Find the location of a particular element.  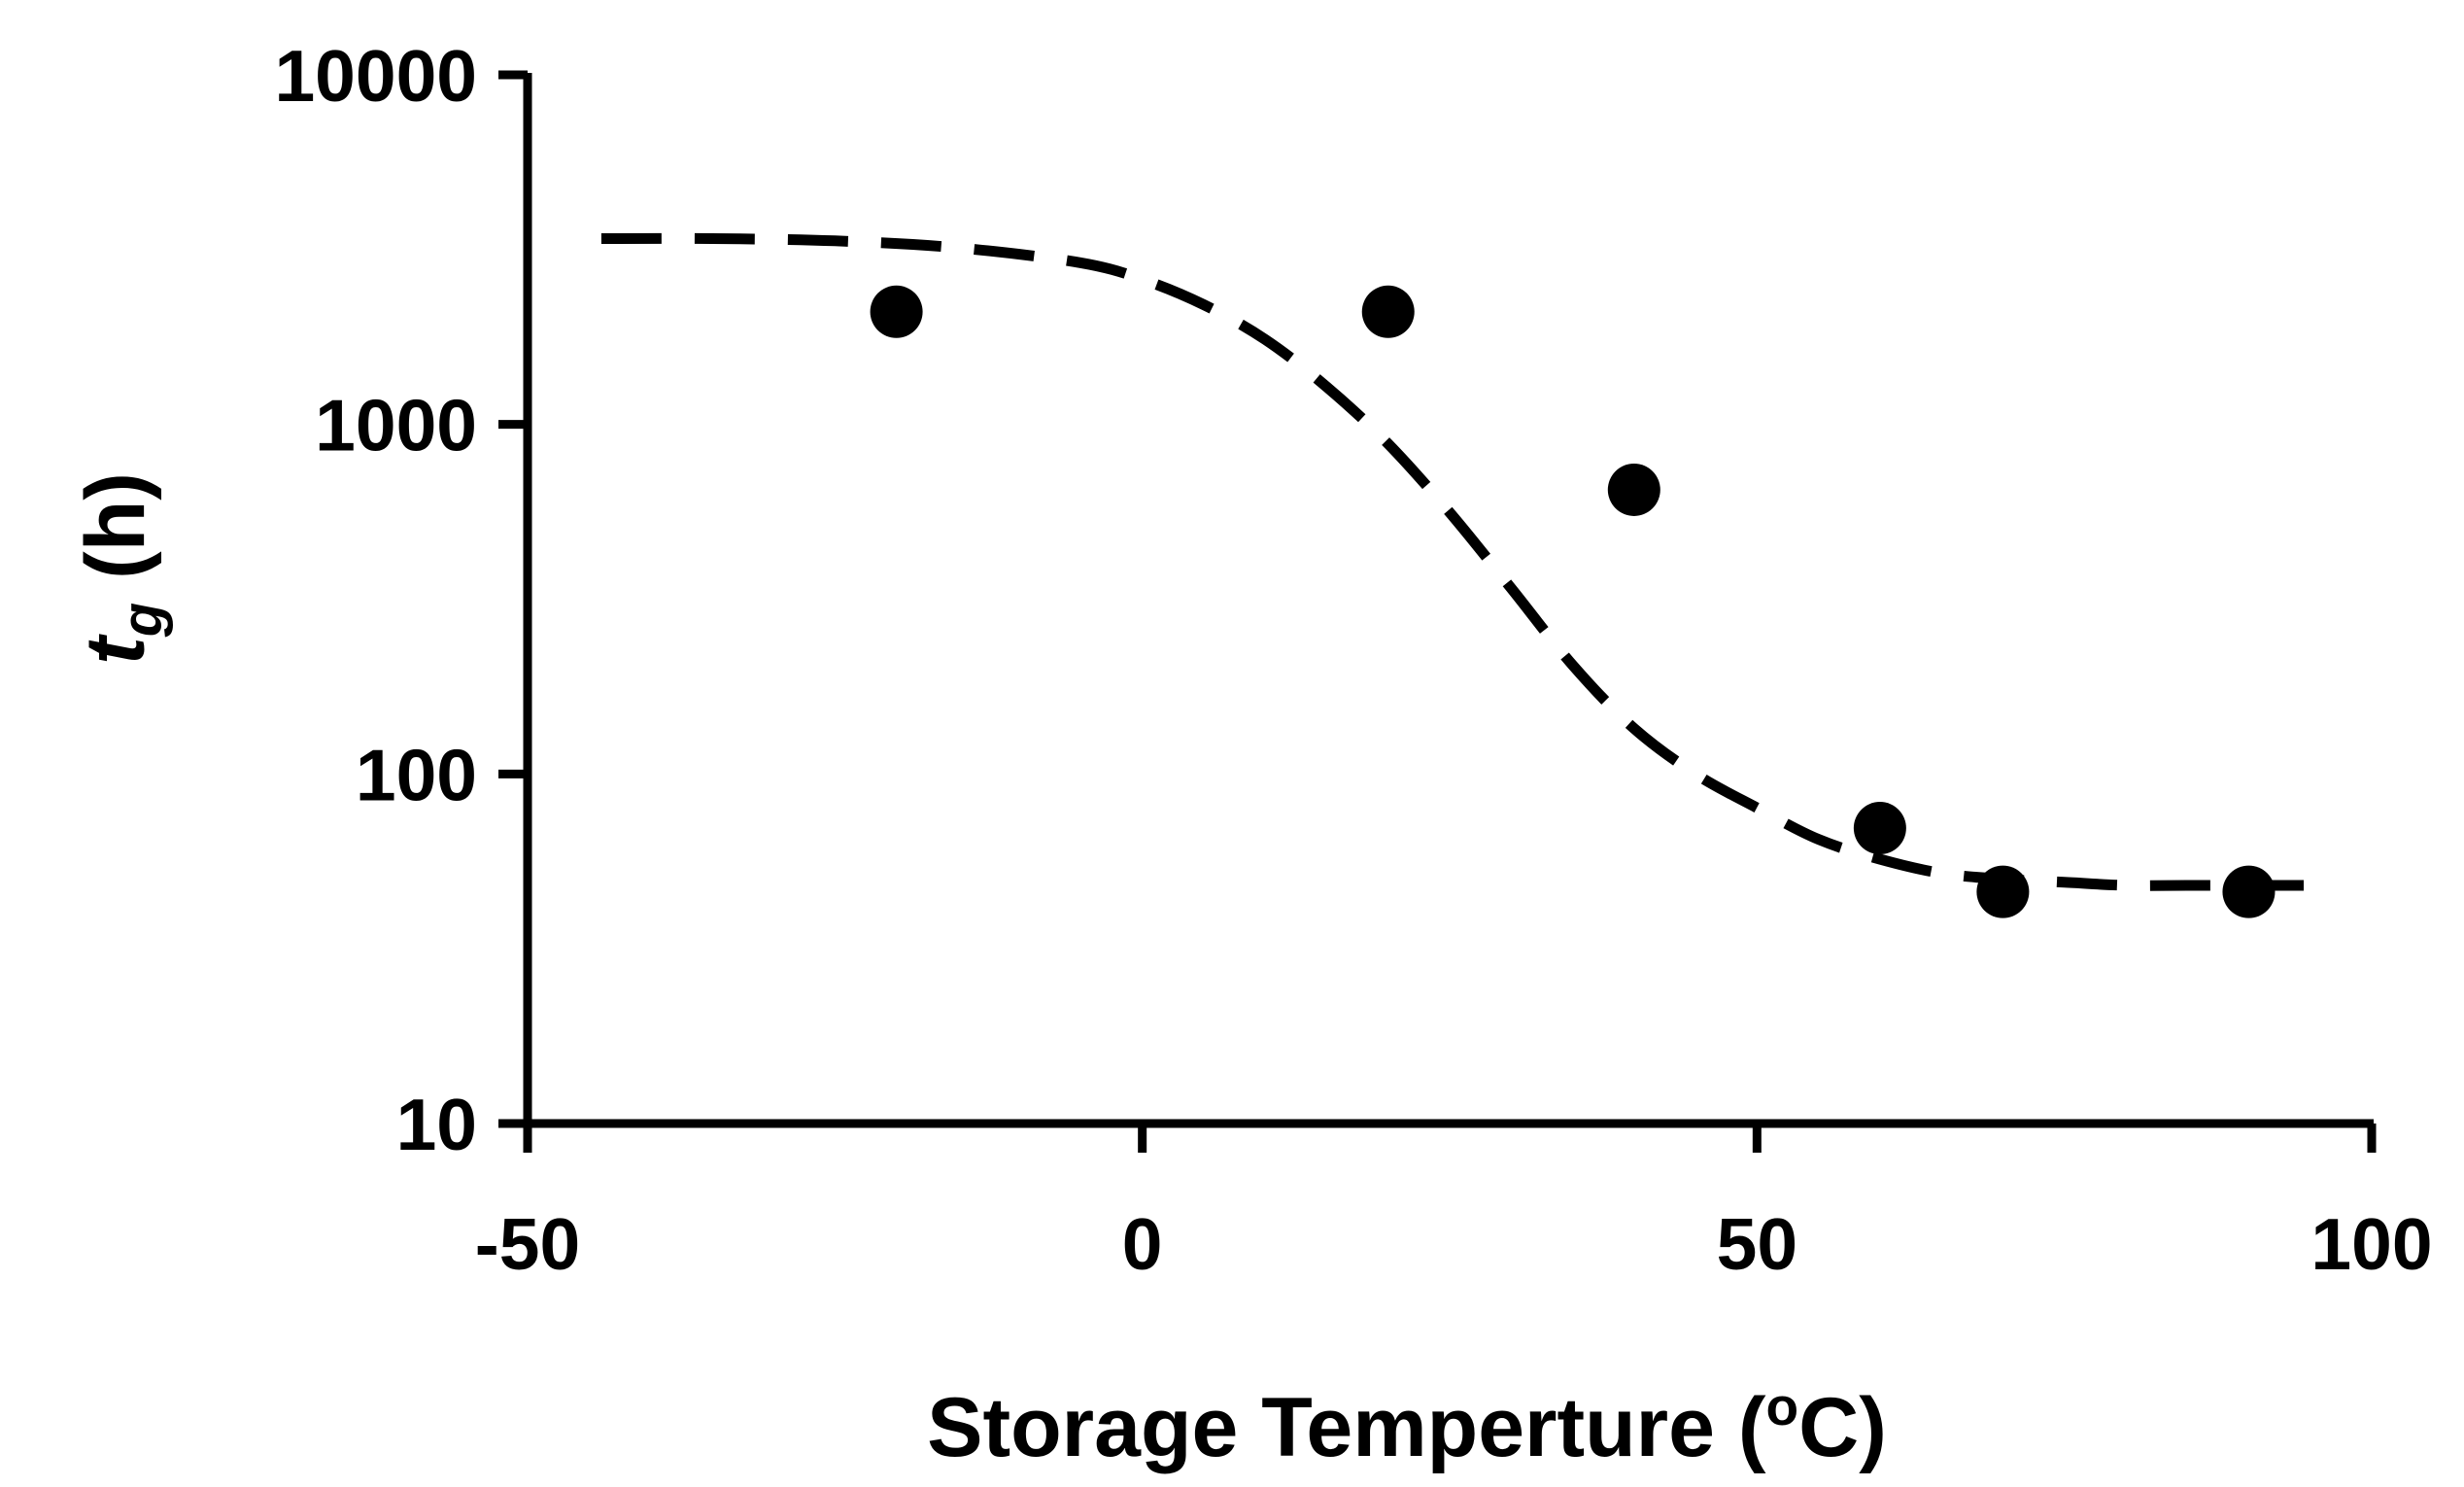

y-axis-title-subscript: g is located at coordinates (142, 620).